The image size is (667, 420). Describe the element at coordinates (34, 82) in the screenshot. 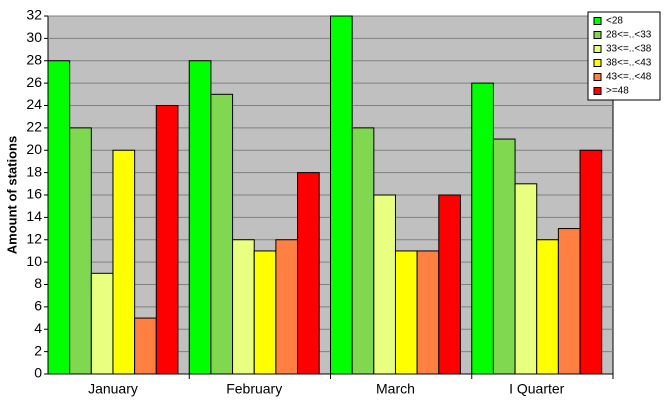

I see `y-tick-label: 26` at that location.